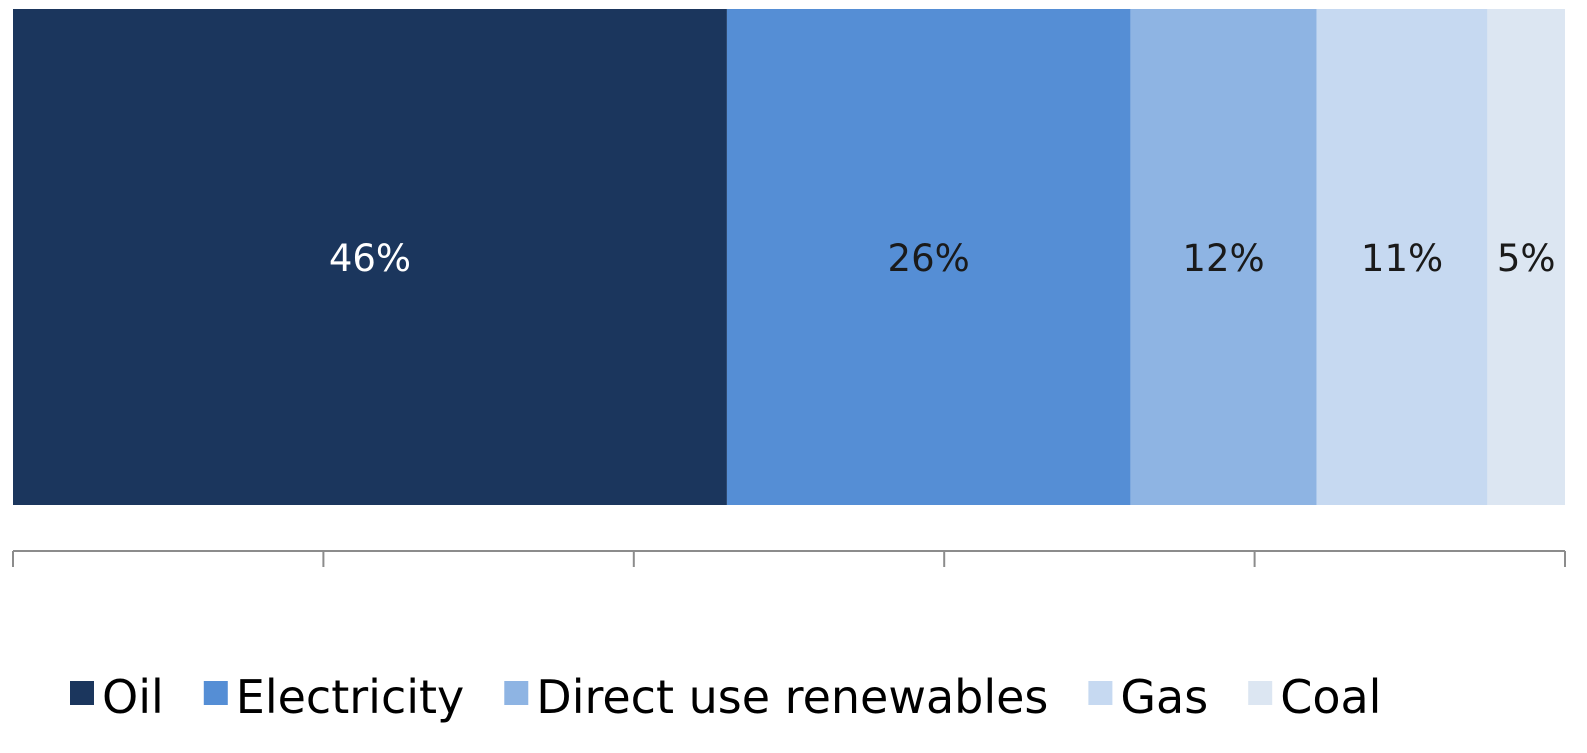 Image resolution: width=1587 pixels, height=753 pixels. What do you see at coordinates (792, 697) in the screenshot?
I see `legend-label-direct-use-renewables: Direct use renewables` at bounding box center [792, 697].